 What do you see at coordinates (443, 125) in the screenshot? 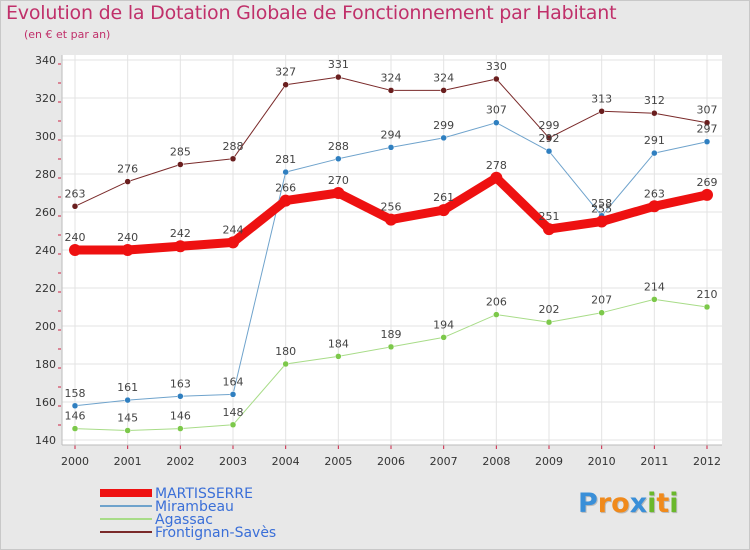
I see `data-label-mirambeau: 299` at bounding box center [443, 125].